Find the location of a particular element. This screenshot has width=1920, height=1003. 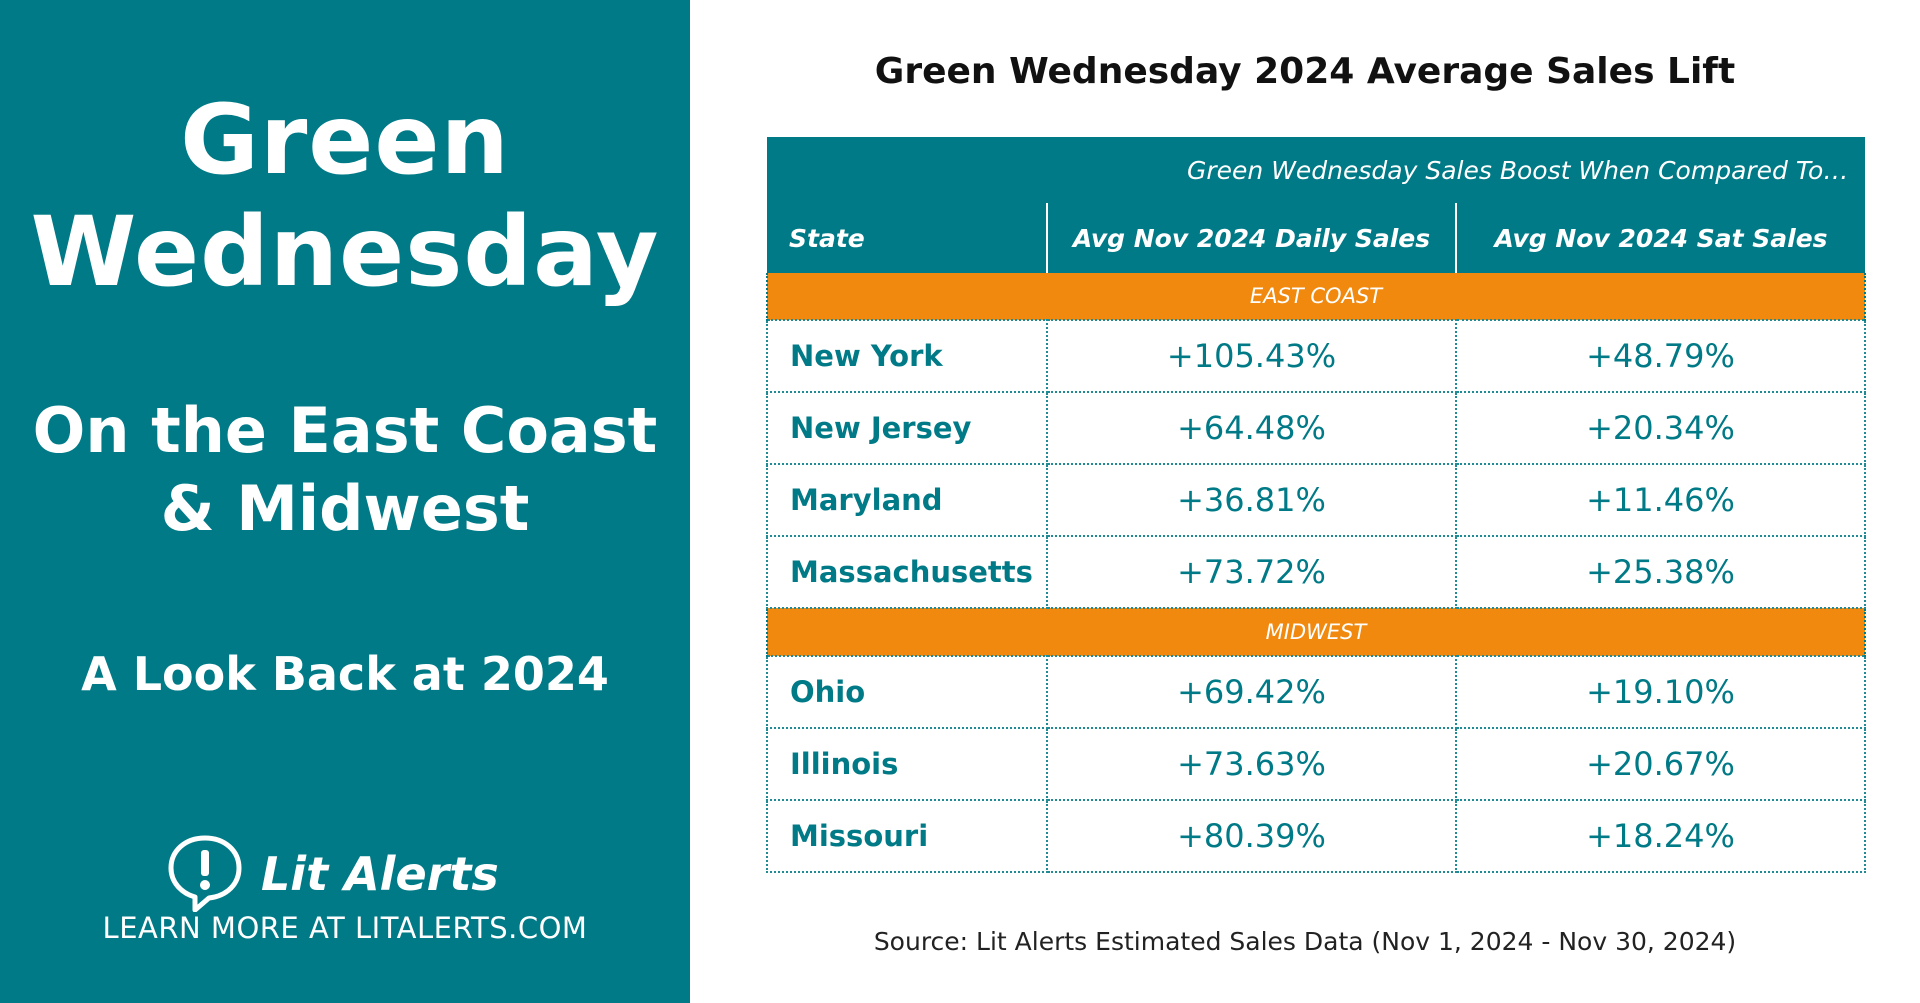

learn-more-link: LEARN MORE AT LITALERTS.COM is located at coordinates (345, 928).